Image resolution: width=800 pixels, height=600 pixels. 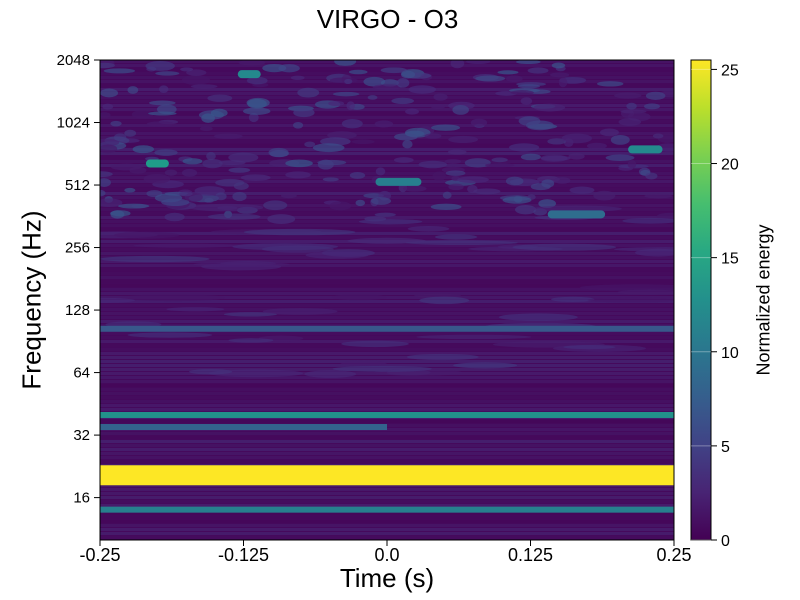 I want to click on y-tick-label: 512, so click(x=77, y=185).